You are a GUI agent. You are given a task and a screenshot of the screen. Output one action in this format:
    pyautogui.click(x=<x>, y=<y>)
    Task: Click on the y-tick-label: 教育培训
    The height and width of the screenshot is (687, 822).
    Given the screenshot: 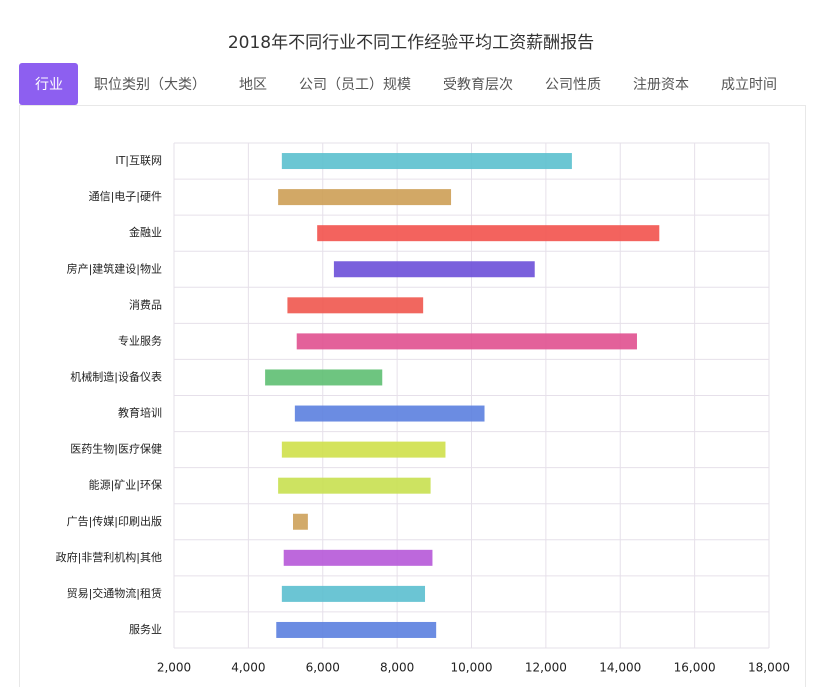 What is the action you would take?
    pyautogui.click(x=140, y=413)
    